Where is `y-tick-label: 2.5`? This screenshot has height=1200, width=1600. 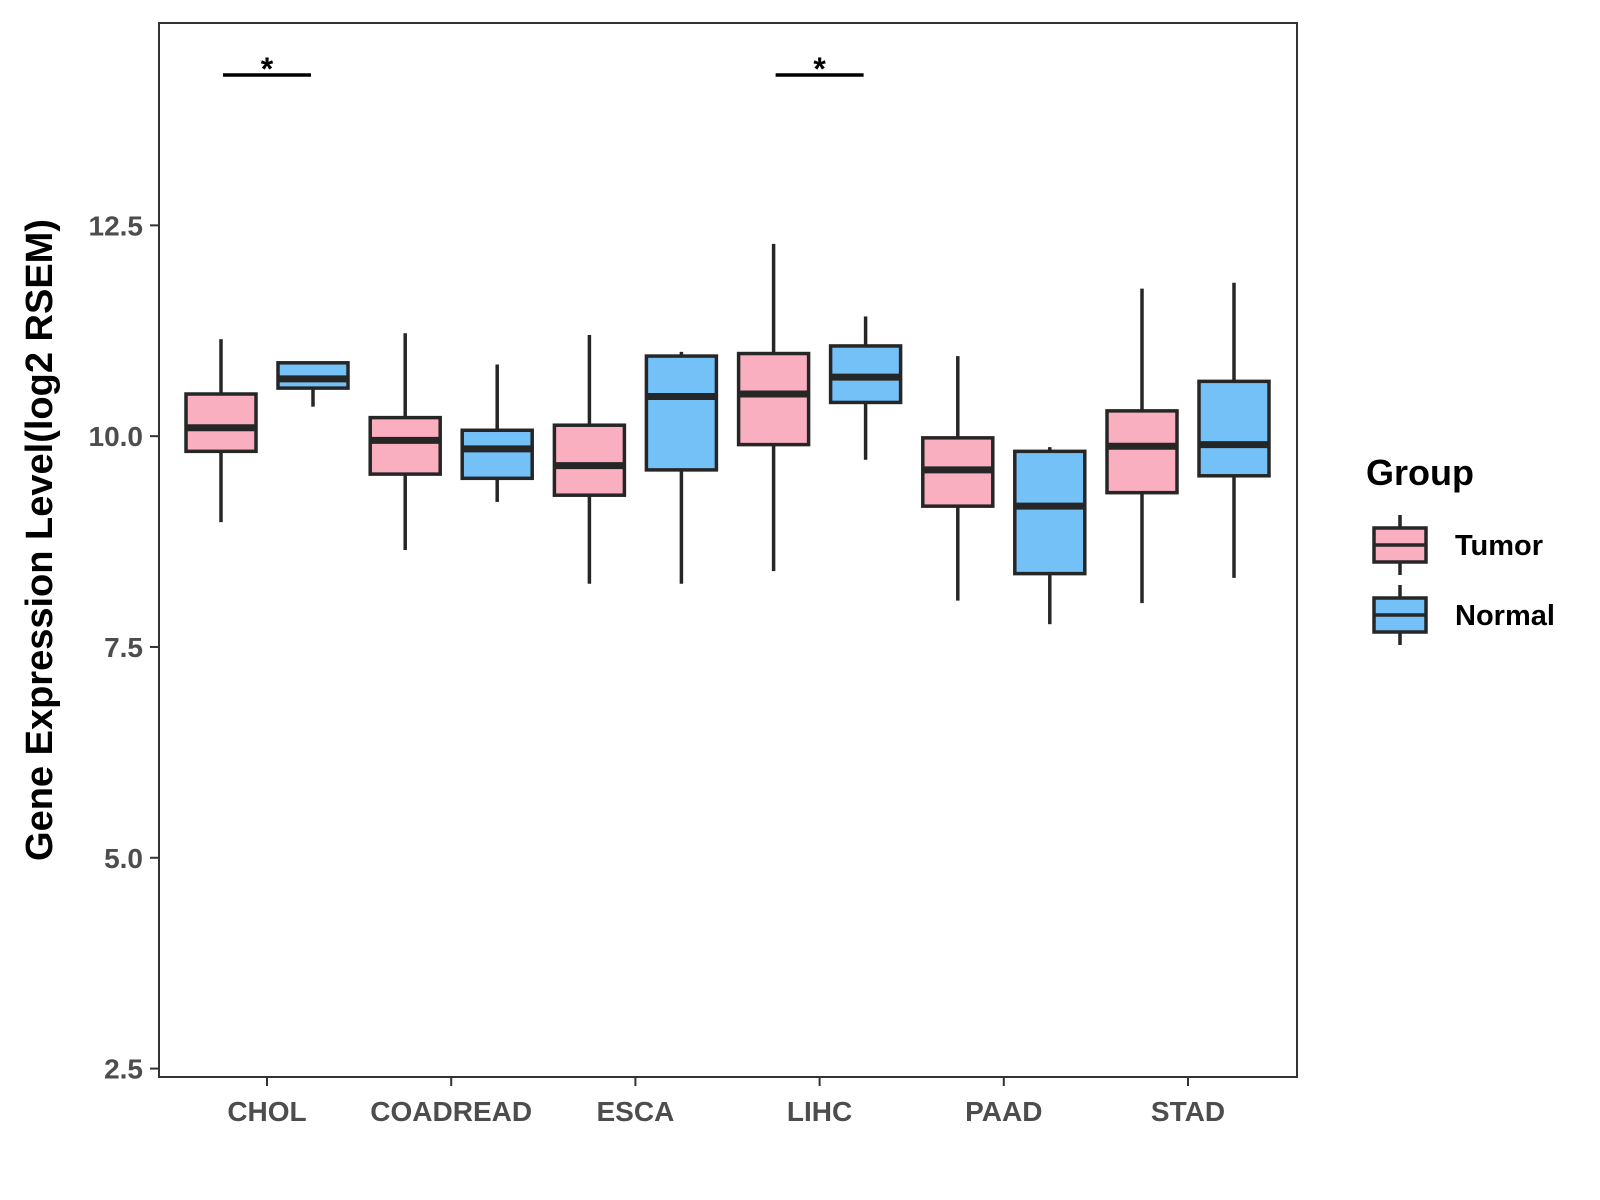 y-tick-label: 2.5 is located at coordinates (123, 1069).